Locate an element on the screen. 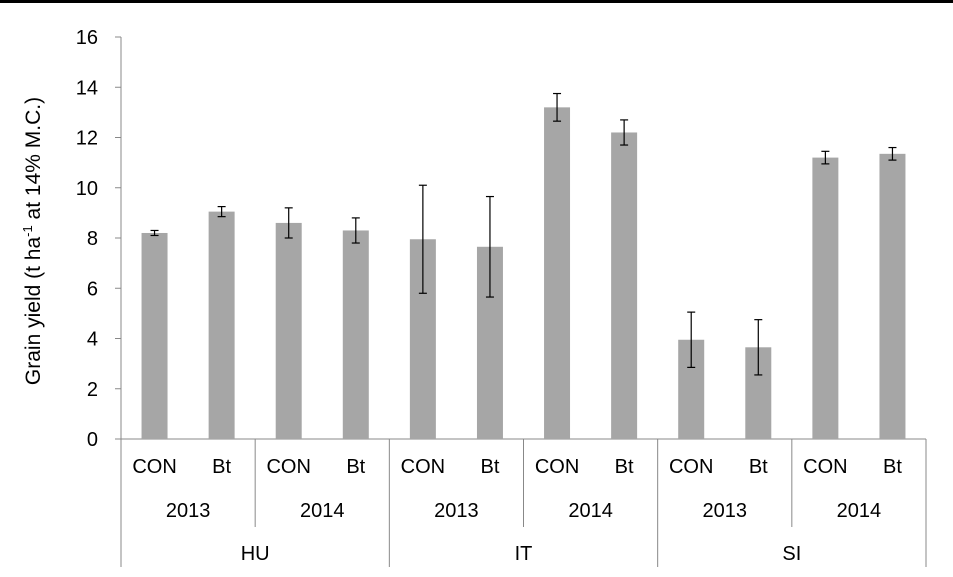 The height and width of the screenshot is (577, 953). y-axis-label: Grain yield (t ha-1 at 14% M.C.) is located at coordinates (32, 241).